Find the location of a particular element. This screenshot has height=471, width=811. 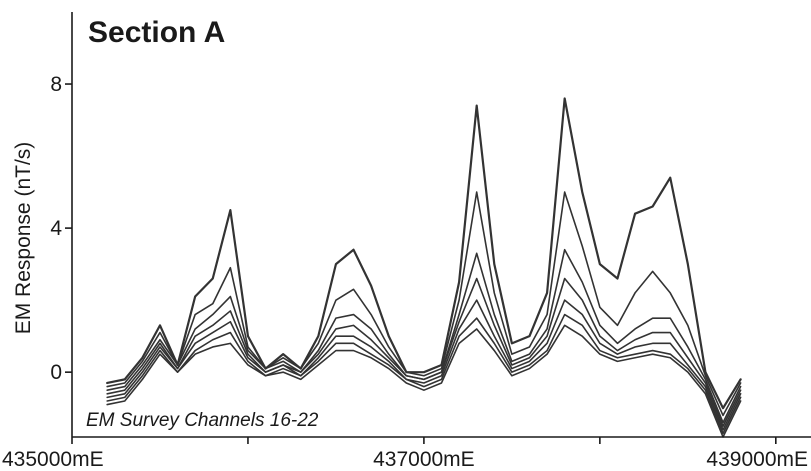

chart-title: Section A is located at coordinates (156, 32).